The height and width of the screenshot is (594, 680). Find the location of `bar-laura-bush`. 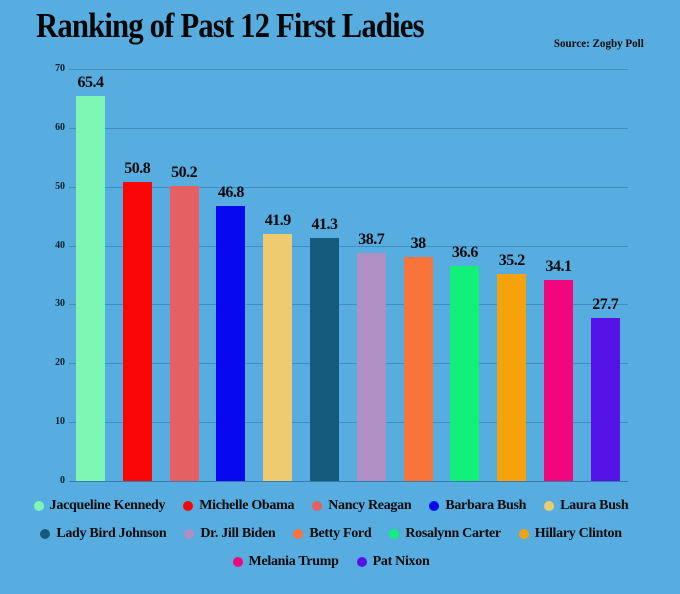

bar-laura-bush is located at coordinates (278, 357).